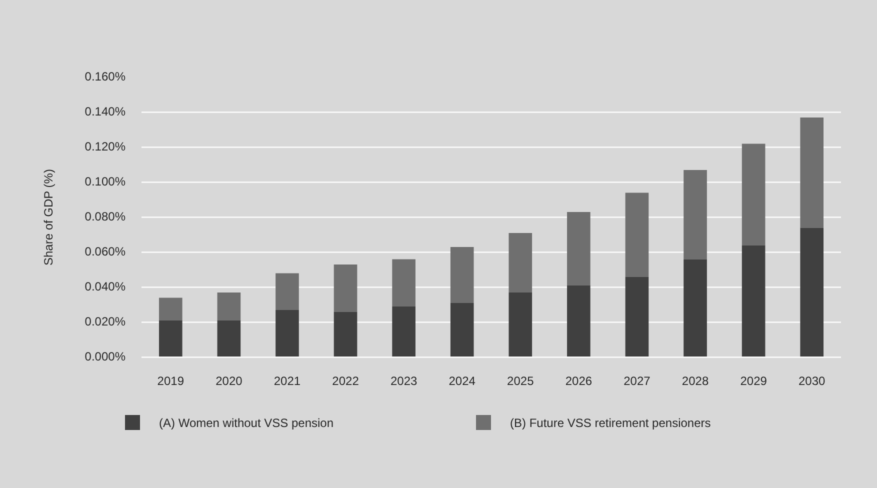 Image resolution: width=877 pixels, height=488 pixels. Describe the element at coordinates (520, 381) in the screenshot. I see `x-tick-label: 2025` at that location.